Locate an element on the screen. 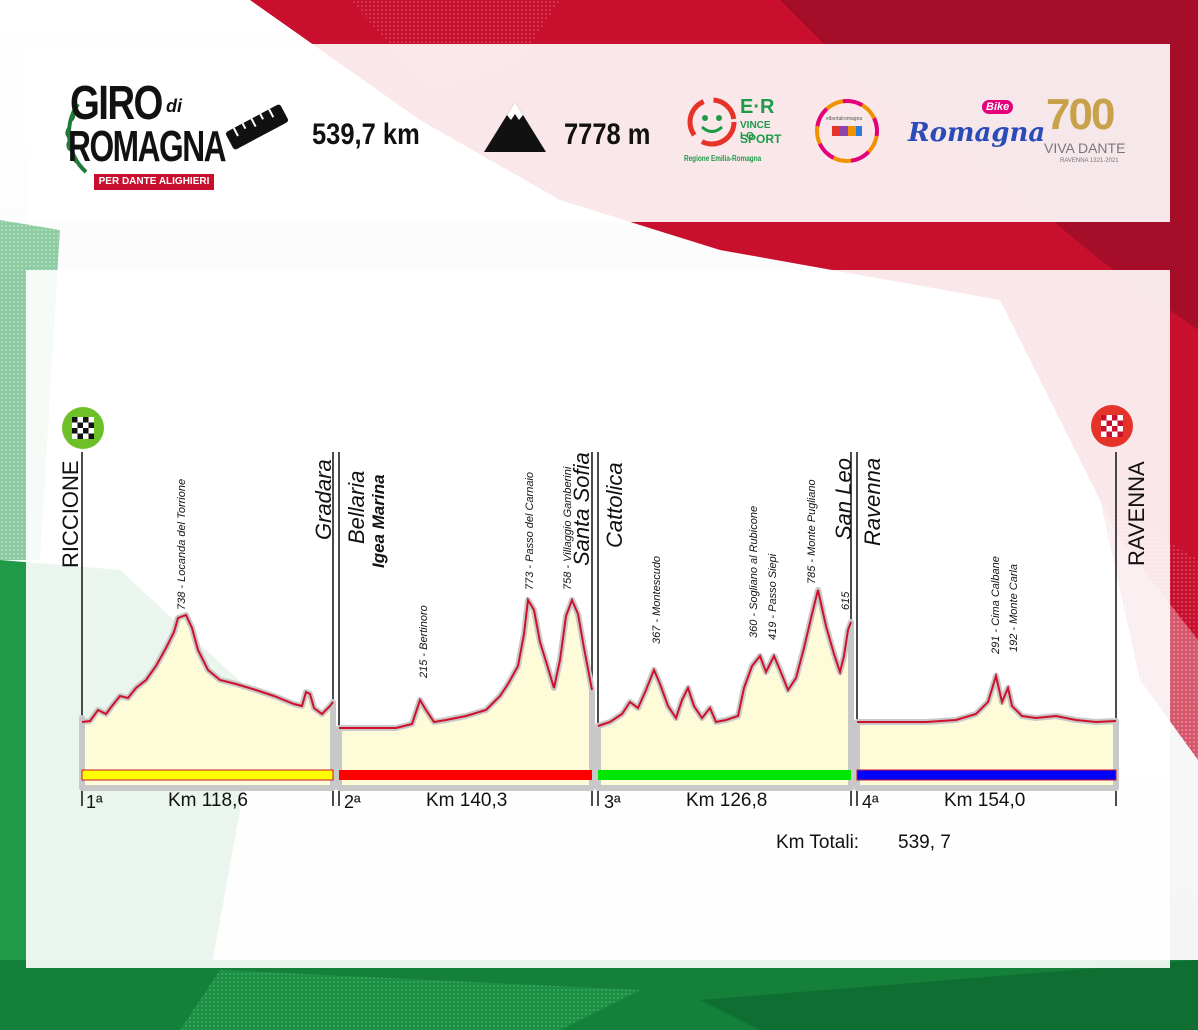  emilia-romagna-logo: elbortalromagna is located at coordinates (847, 131).